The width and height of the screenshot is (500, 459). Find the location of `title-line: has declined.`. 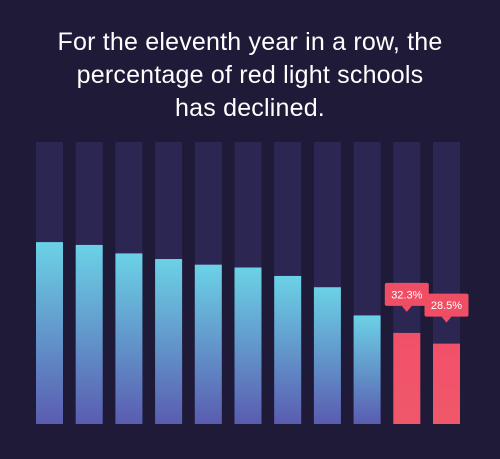

title-line: has declined. is located at coordinates (250, 108).